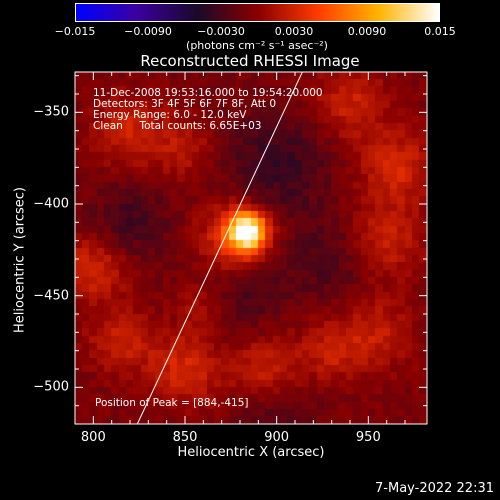 This screenshot has width=500, height=500. Describe the element at coordinates (20, 260) in the screenshot. I see `y-axis-label: Heliocentric Y (arcsec)` at that location.